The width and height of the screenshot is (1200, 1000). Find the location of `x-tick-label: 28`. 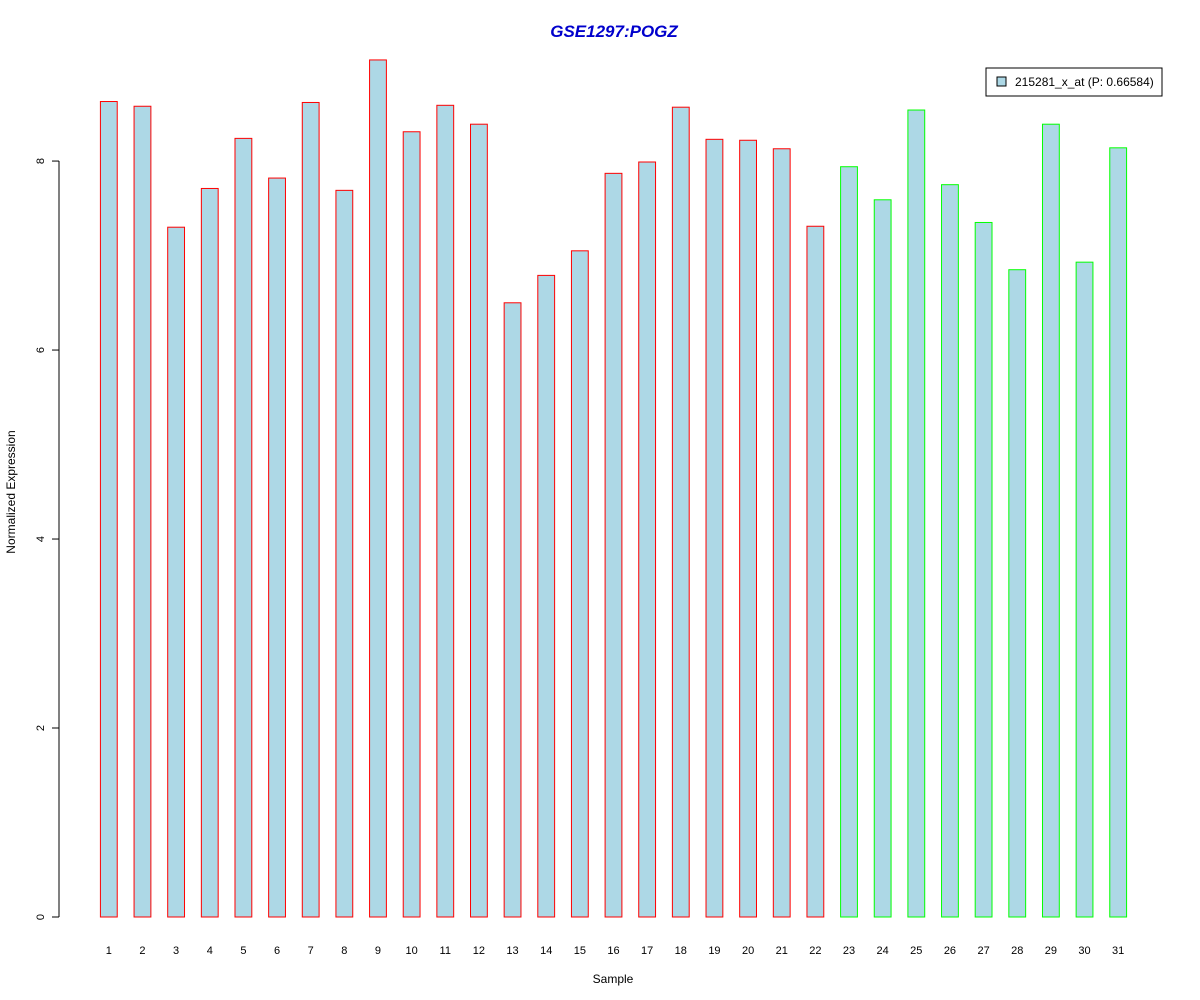

x-tick-label: 28 is located at coordinates (1017, 951).